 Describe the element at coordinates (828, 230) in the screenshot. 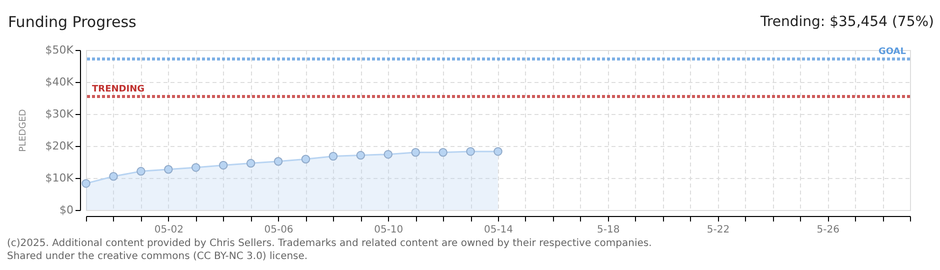

I see `x-tick-label: 5-26` at that location.